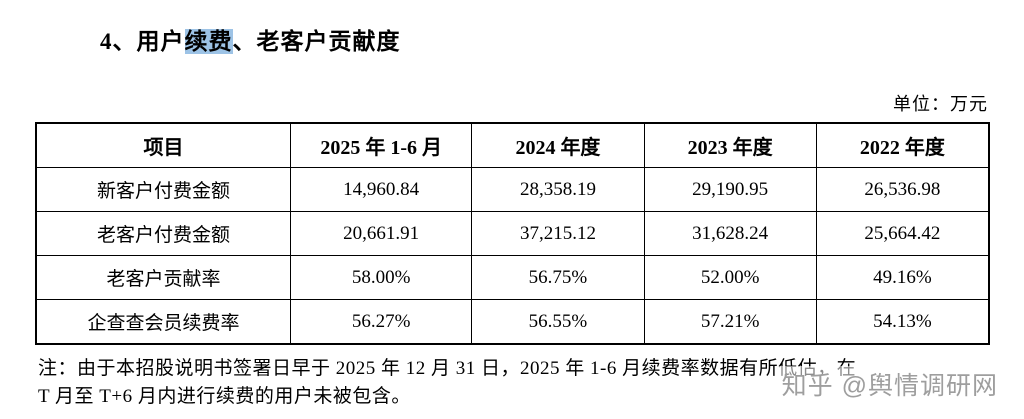 The width and height of the screenshot is (1024, 419). What do you see at coordinates (558, 145) in the screenshot?
I see `column-header: 2024 年度` at bounding box center [558, 145].